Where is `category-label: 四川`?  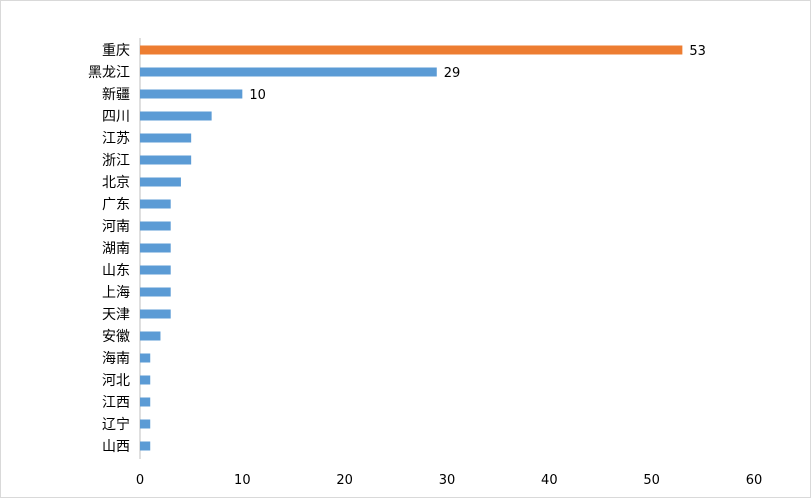
category-label: 四川 is located at coordinates (116, 117).